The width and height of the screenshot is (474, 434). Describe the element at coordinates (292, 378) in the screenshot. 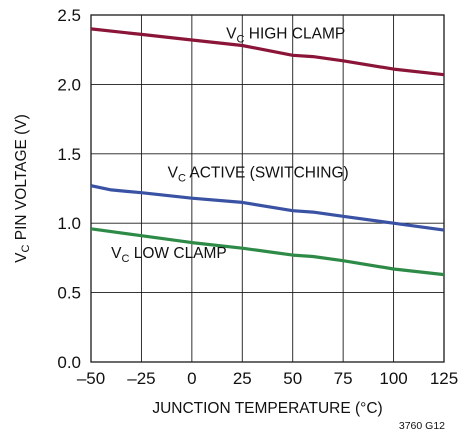

I see `x-tick-label: 50` at that location.